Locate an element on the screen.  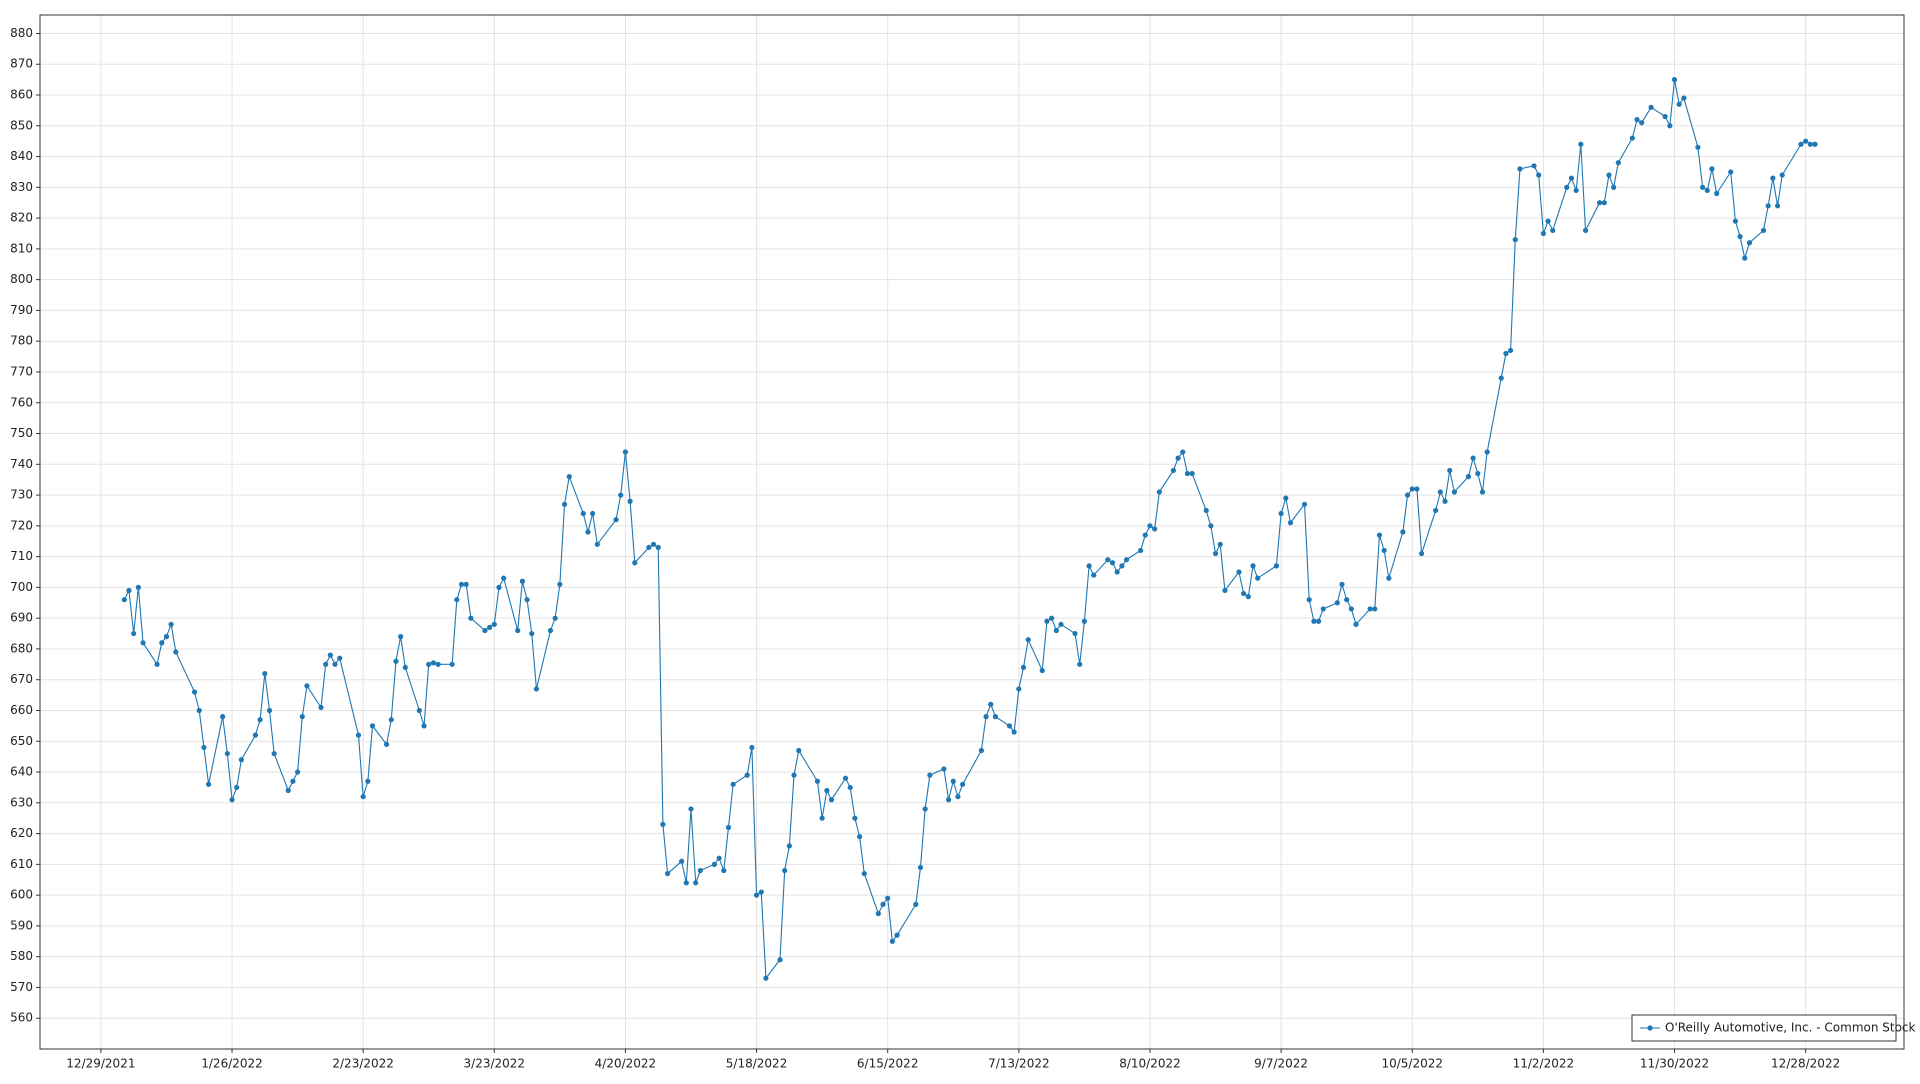
y-tick-label: 620 is located at coordinates (21, 833).